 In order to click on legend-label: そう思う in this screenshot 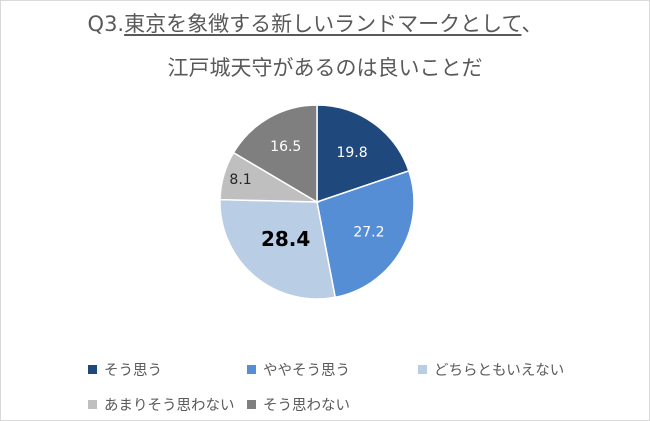, I will do `click(133, 371)`.